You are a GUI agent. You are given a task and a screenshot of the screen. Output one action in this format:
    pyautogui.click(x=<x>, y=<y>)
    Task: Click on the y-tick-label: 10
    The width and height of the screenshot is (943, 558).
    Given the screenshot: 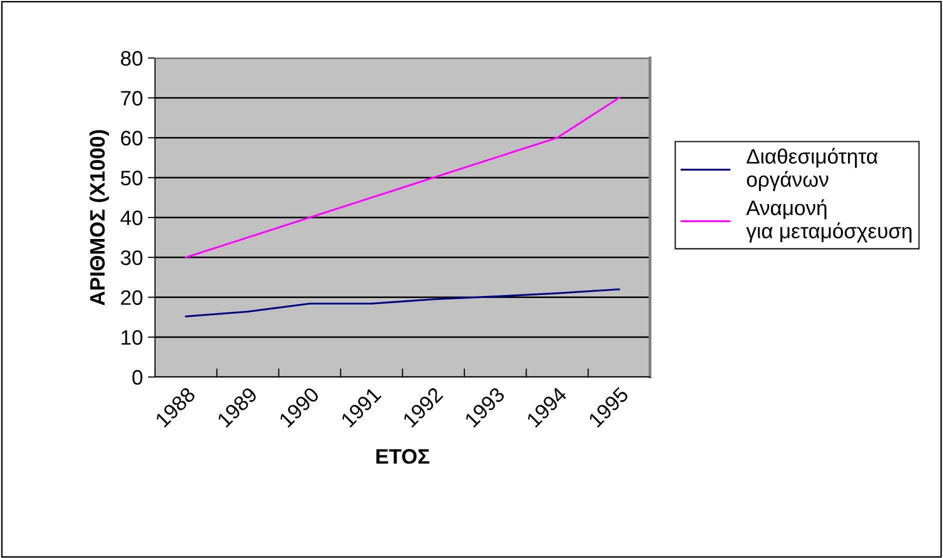 What is the action you would take?
    pyautogui.click(x=132, y=337)
    